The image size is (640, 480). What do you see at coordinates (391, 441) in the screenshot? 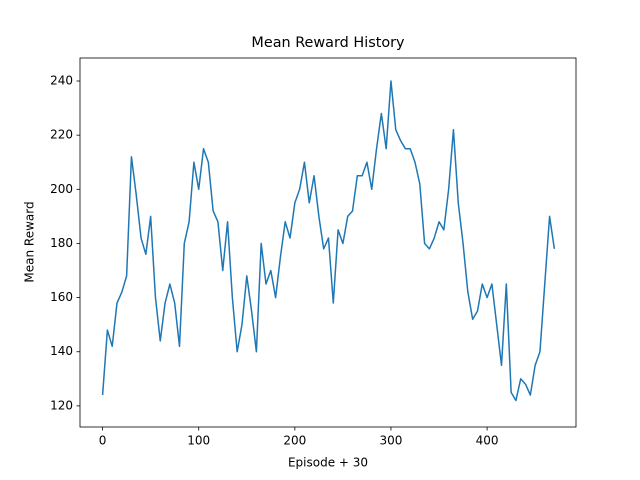
I see `x-tick-label: 300` at bounding box center [391, 441].